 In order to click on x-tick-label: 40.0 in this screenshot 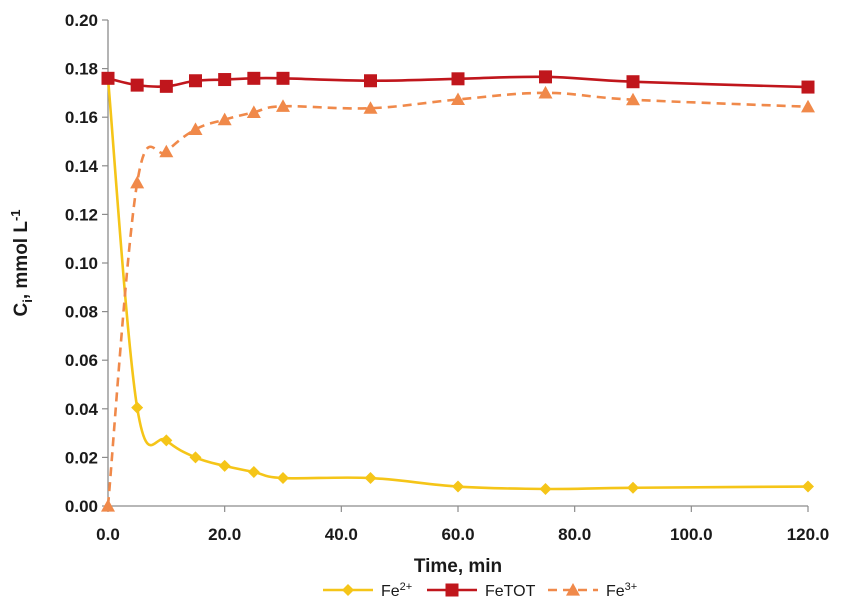, I will do `click(341, 534)`.